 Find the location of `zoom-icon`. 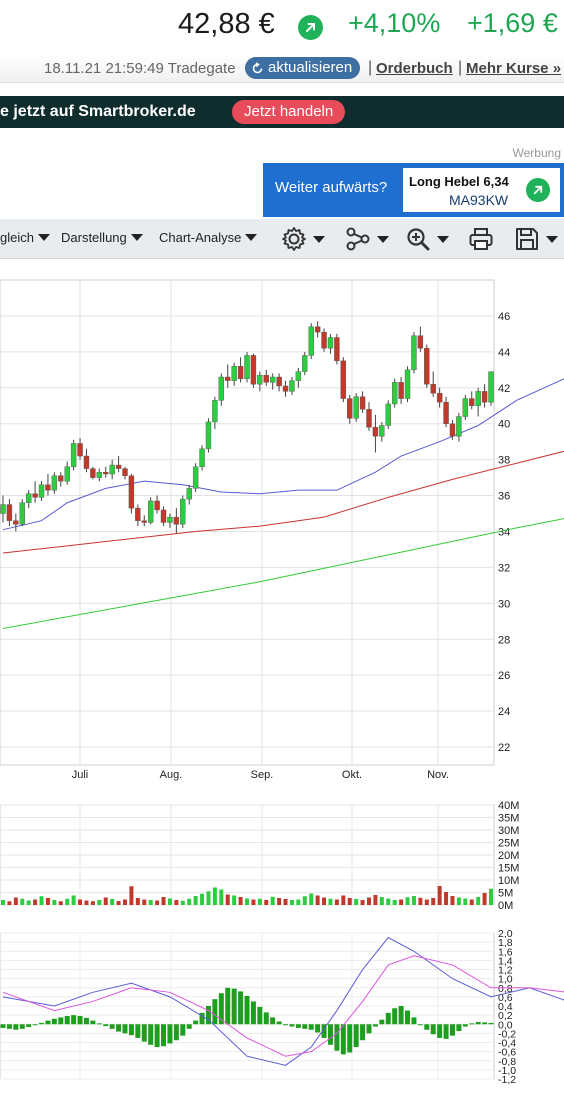

zoom-icon is located at coordinates (418, 239).